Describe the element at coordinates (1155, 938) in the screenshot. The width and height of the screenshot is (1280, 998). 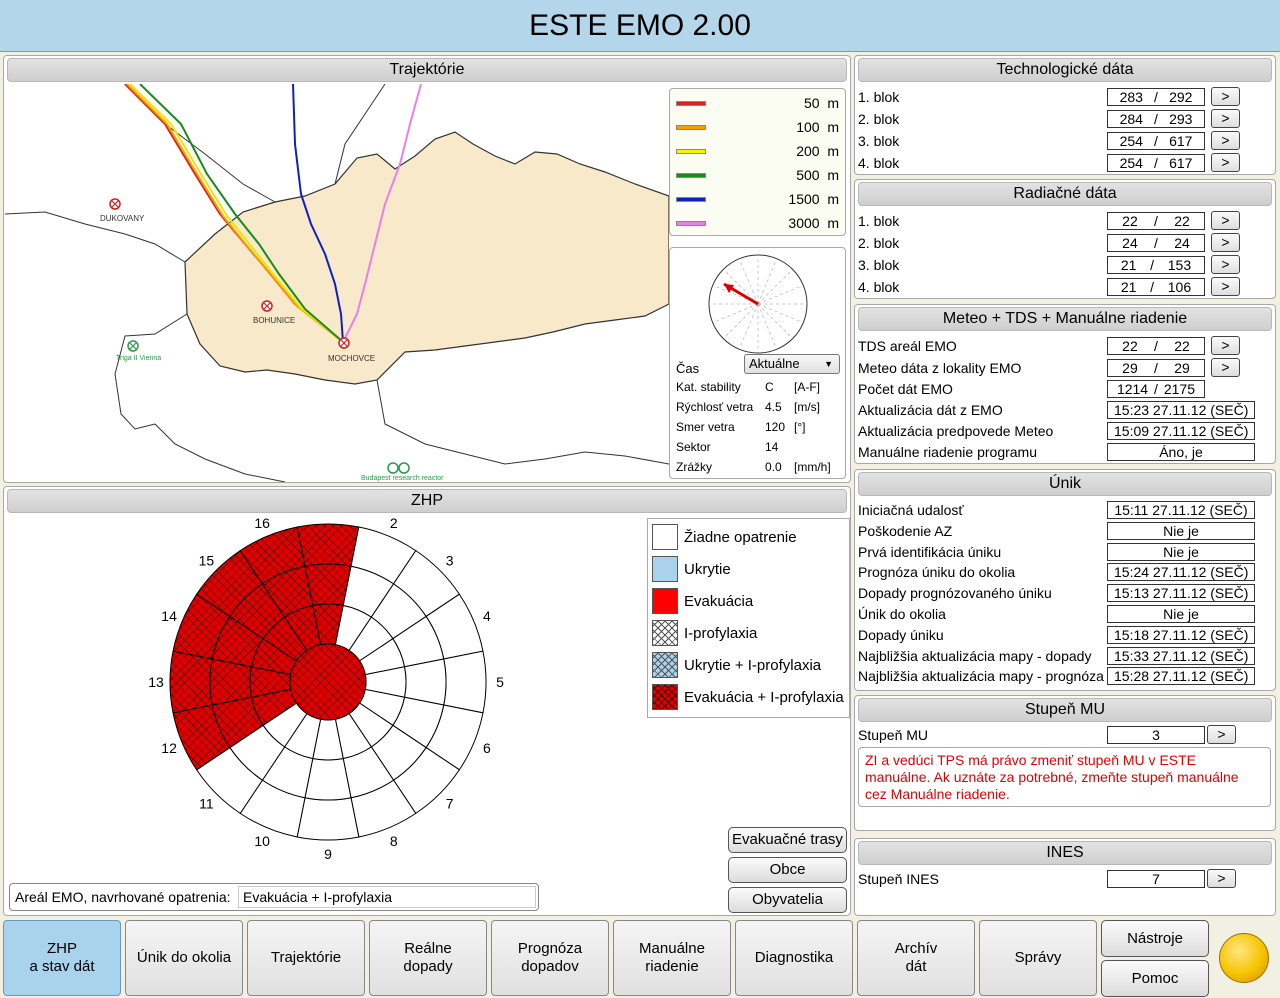
I see `nastroje-button: Nástroje` at that location.